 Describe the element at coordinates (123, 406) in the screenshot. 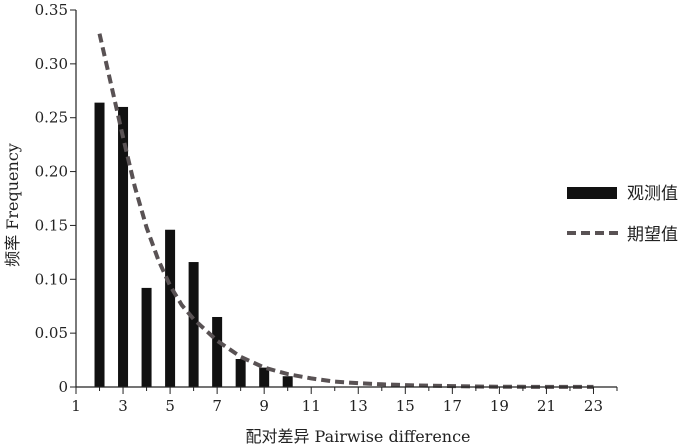

I see `x-tick-label: 3` at that location.